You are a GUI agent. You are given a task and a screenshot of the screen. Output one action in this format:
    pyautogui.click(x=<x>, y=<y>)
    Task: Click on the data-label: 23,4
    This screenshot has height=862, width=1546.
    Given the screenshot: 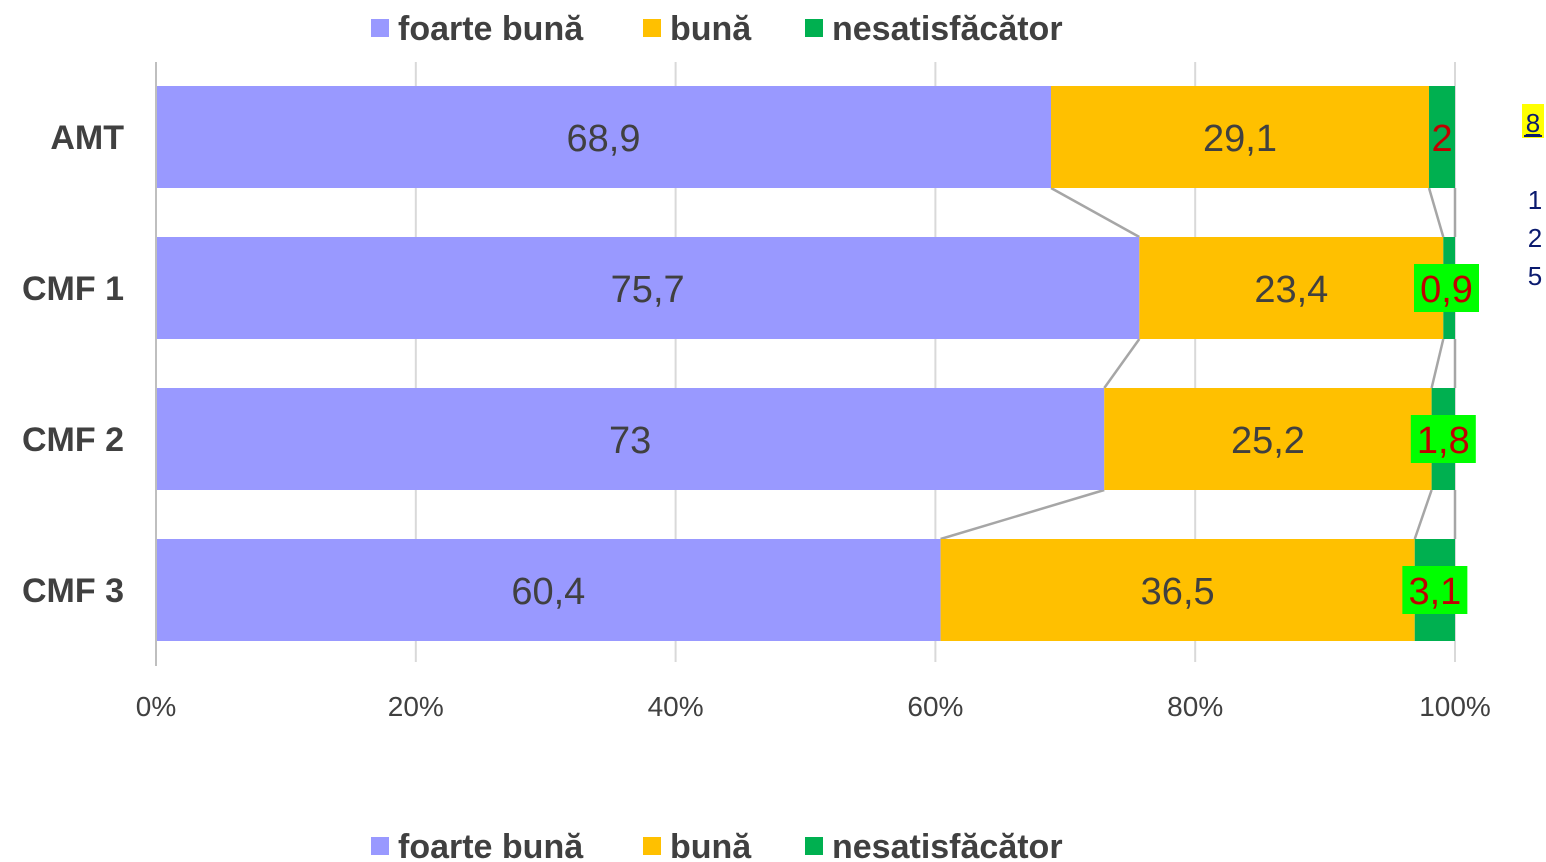 What is the action you would take?
    pyautogui.click(x=1291, y=290)
    